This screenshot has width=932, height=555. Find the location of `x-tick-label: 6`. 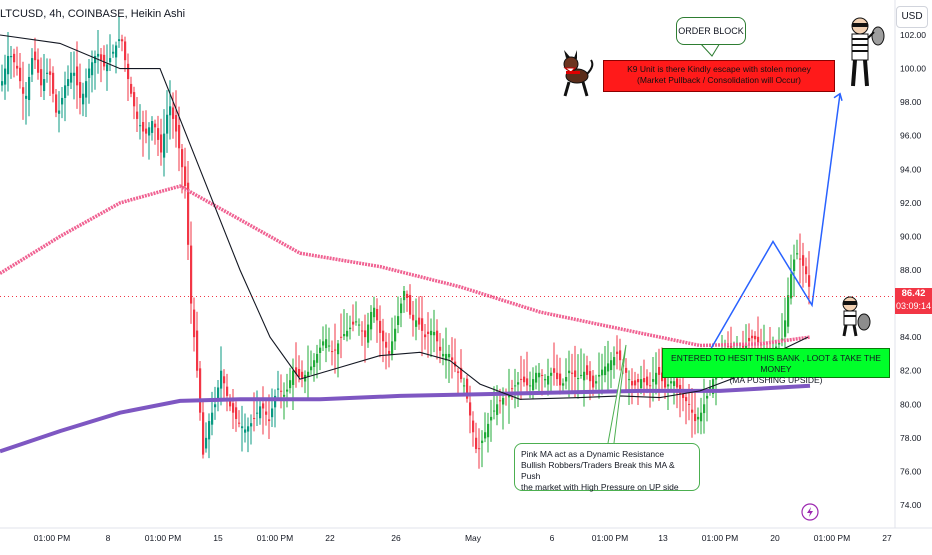

x-tick-label: 6 is located at coordinates (552, 538).